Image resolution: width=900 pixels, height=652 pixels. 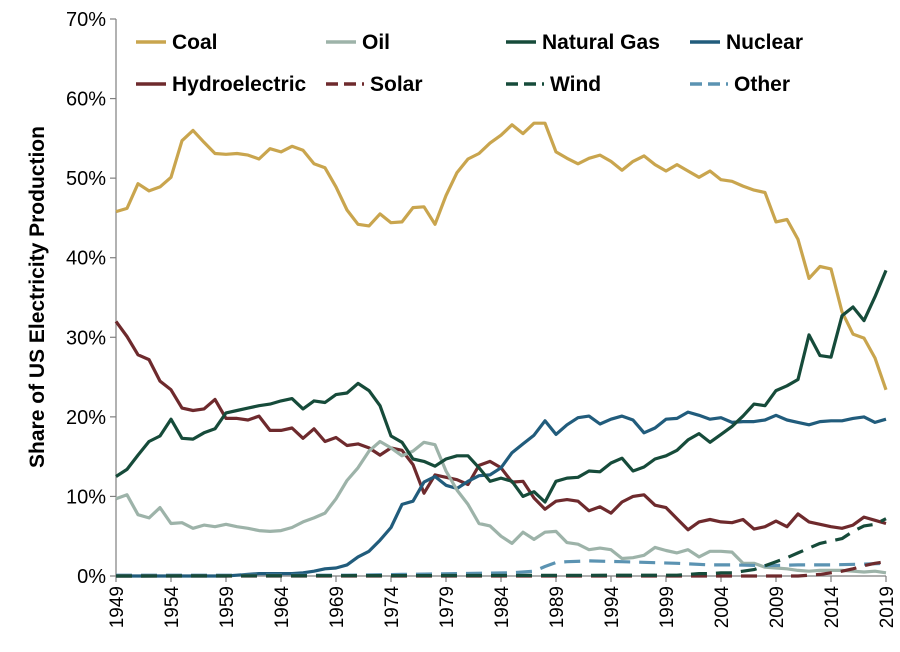 I want to click on y-tick-label: 70%, so click(x=86, y=20).